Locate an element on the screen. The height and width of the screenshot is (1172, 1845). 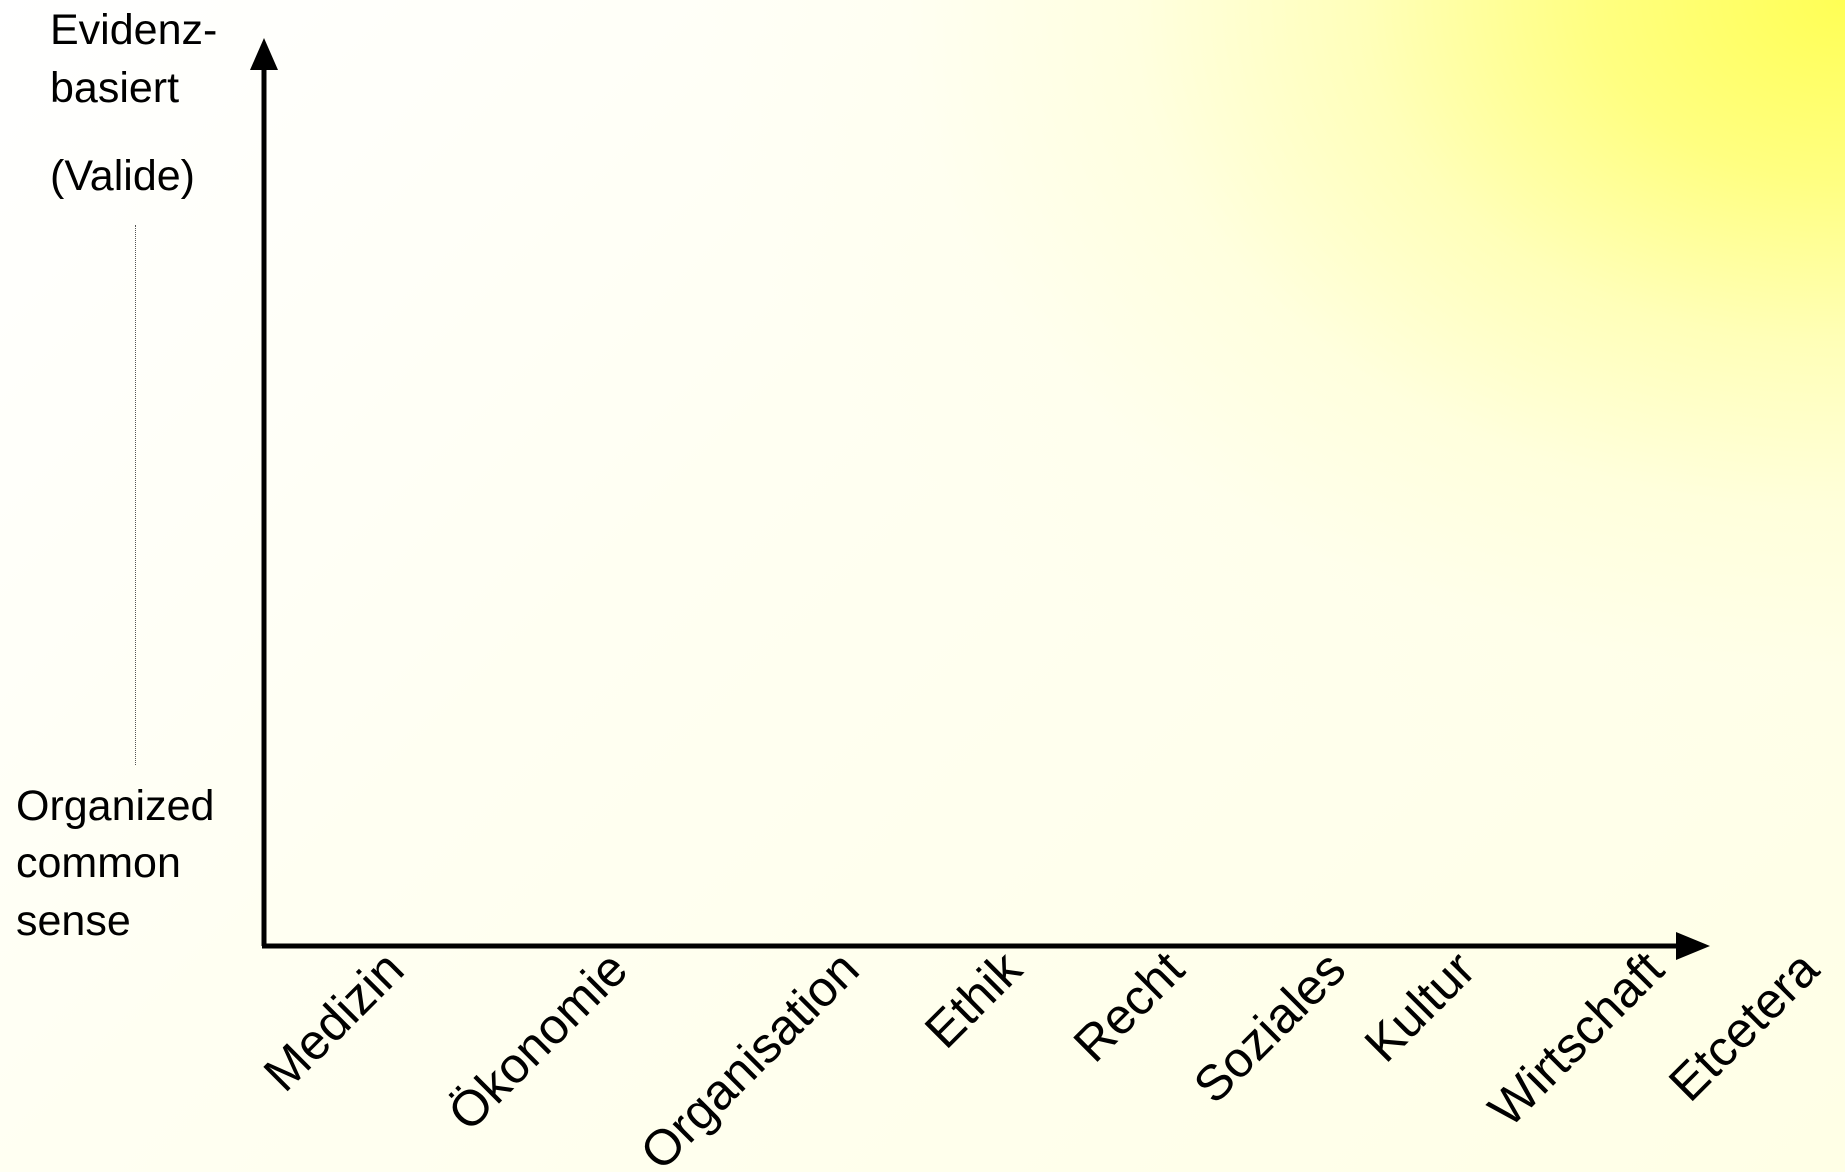
y-axis-top-label-line2: basiert is located at coordinates (115, 88).